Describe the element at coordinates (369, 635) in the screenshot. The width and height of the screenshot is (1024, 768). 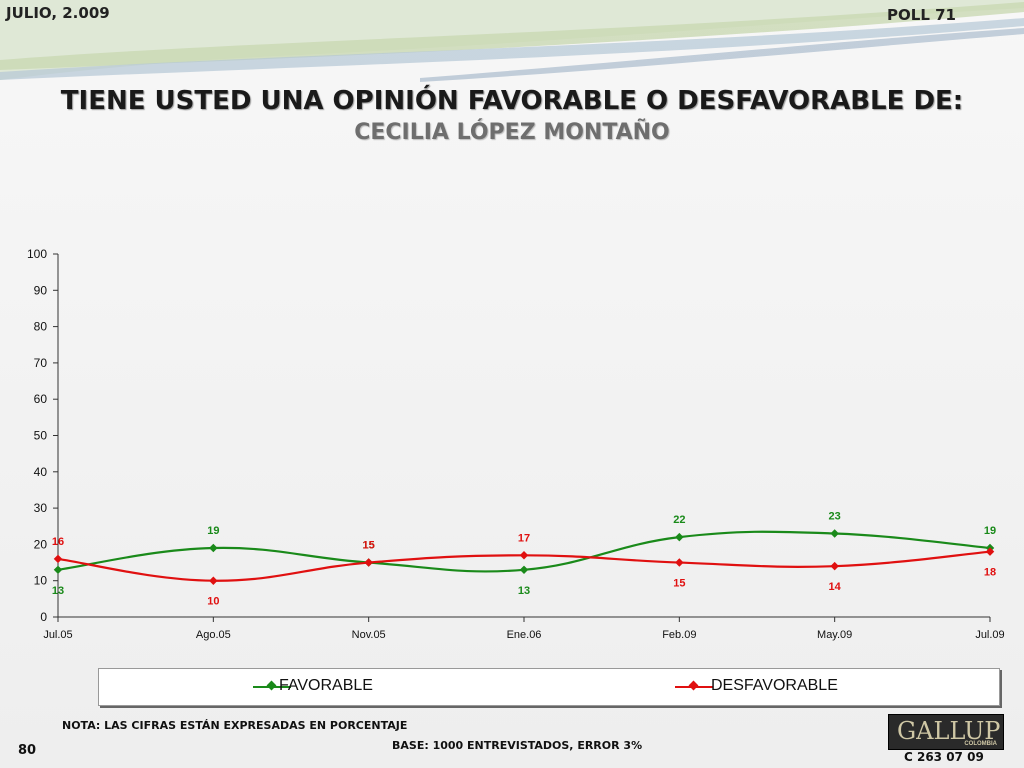
I see `x-tick-label: Nov.05` at that location.